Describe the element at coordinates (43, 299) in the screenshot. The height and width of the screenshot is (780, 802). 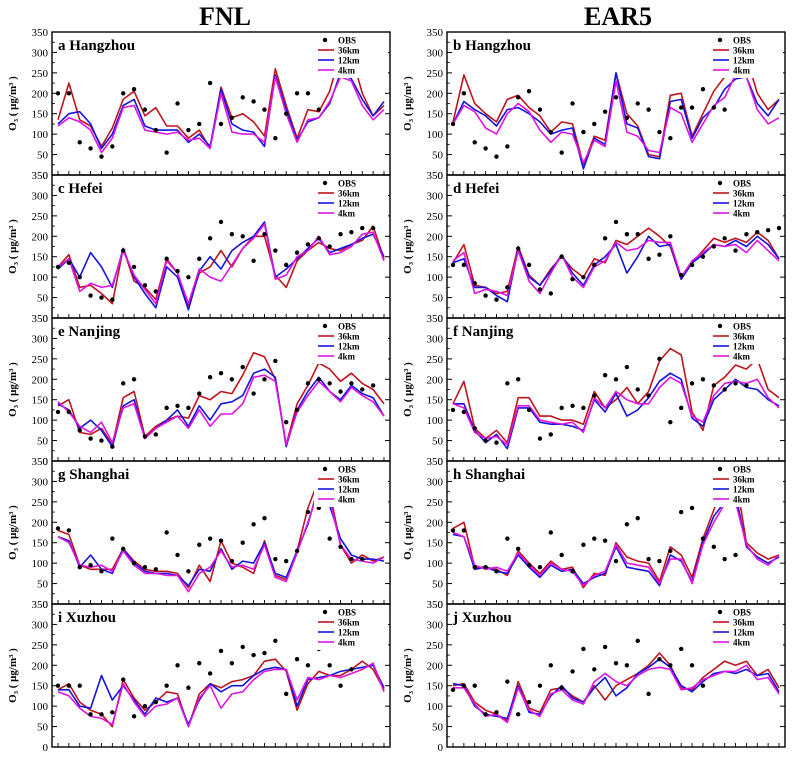
I see `y-tick-label: 50` at that location.